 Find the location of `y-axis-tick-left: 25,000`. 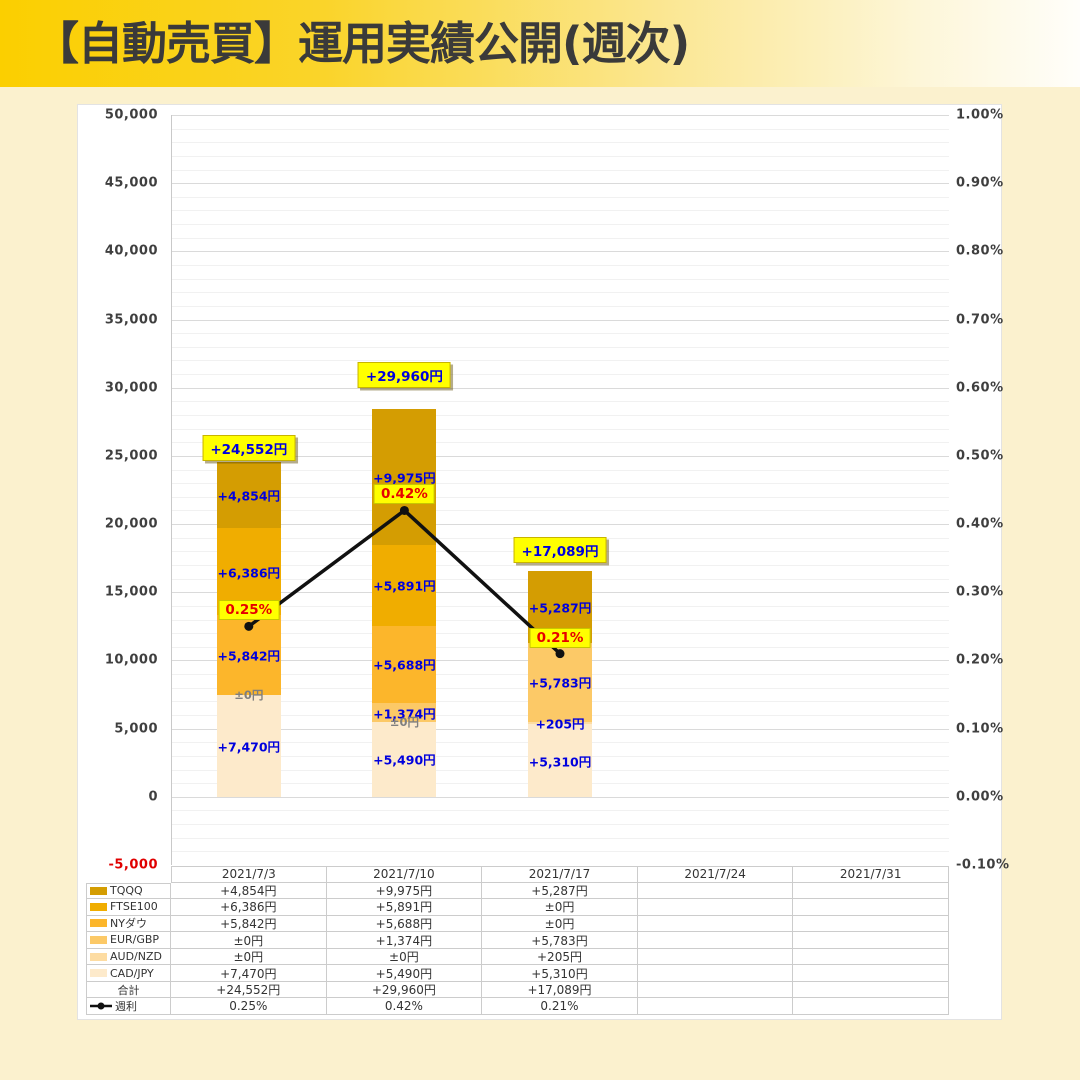

y-axis-tick-left: 25,000 is located at coordinates (131, 456).